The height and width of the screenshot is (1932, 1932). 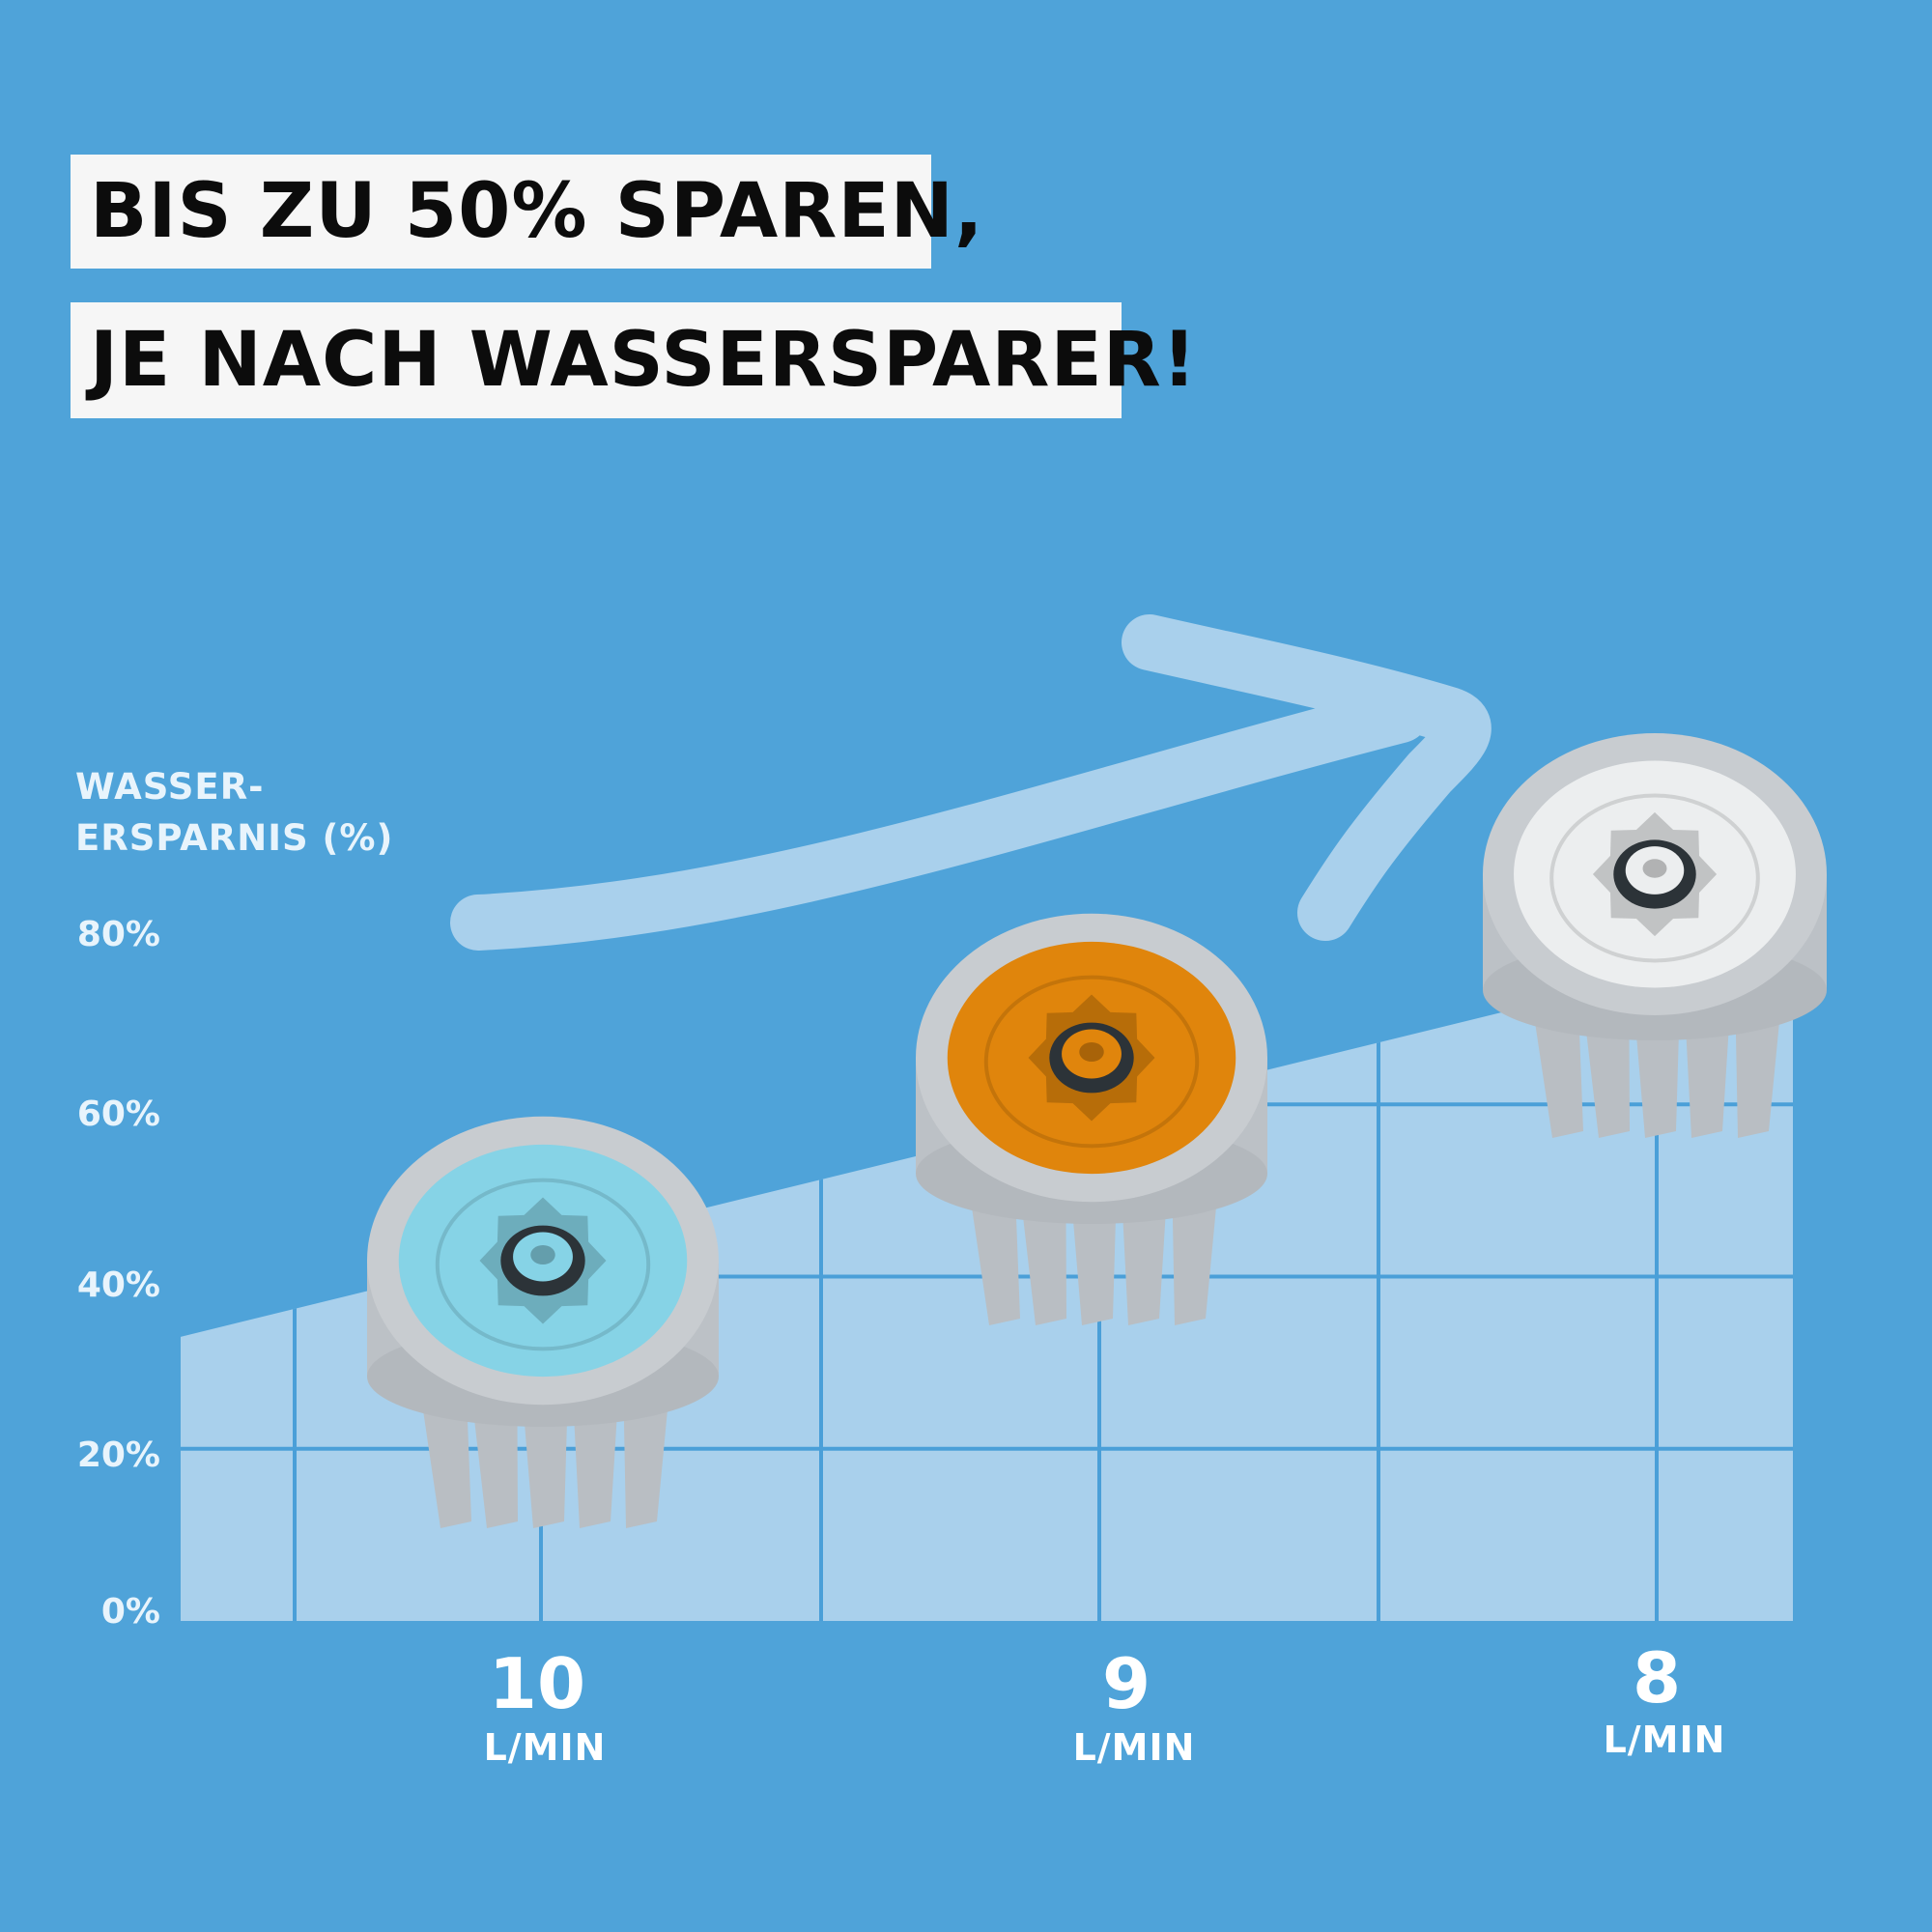 What do you see at coordinates (537, 211) in the screenshot?
I see `headline-line-1-text: BIS ZU 50% SPAREN,` at bounding box center [537, 211].